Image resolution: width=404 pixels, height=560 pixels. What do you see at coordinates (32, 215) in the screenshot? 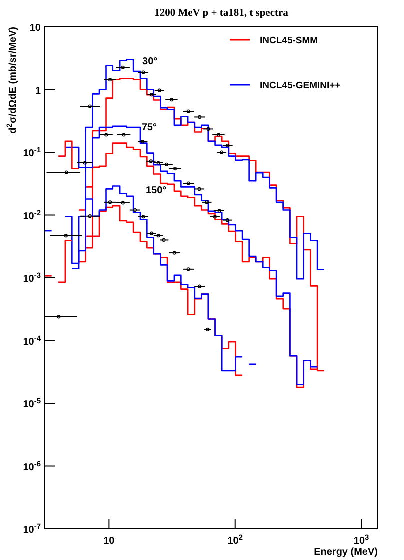
I see `y-tick-label: 10$^{-2}$` at bounding box center [32, 215].